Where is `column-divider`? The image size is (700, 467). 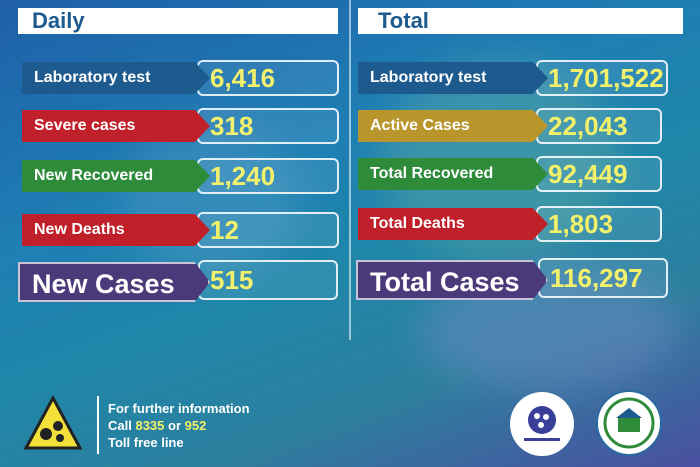
column-divider is located at coordinates (350, 170).